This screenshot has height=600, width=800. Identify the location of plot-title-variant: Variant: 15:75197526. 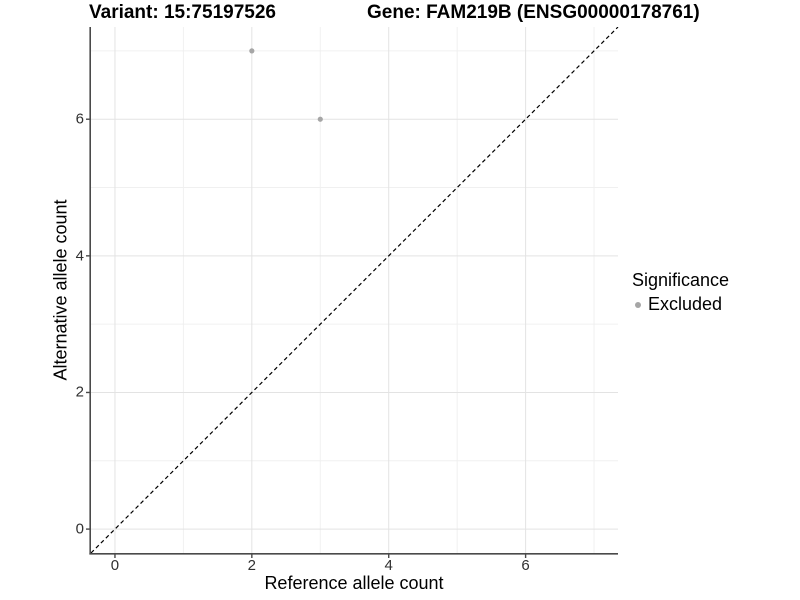
(182, 12).